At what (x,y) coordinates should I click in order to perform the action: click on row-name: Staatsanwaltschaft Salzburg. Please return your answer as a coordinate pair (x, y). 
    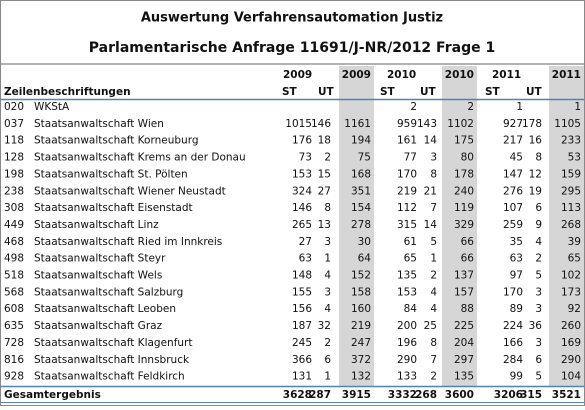
    Looking at the image, I should click on (108, 292).